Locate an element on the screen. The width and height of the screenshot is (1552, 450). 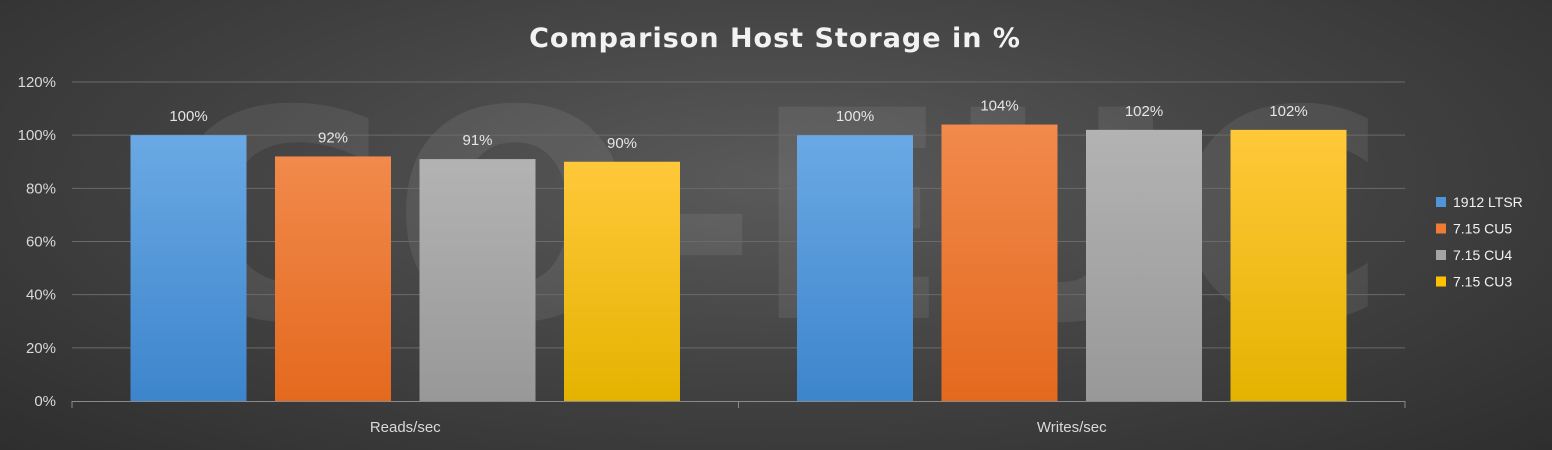
legend-label: 7.15 CU5 is located at coordinates (1482, 229).